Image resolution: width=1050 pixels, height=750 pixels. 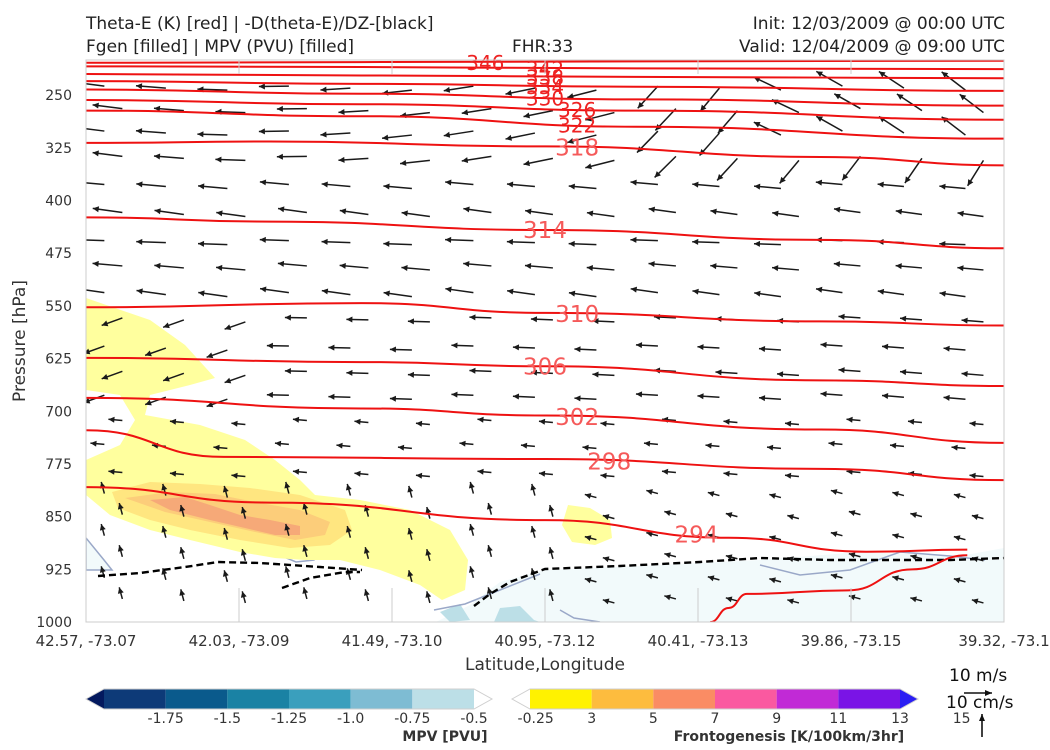 What do you see at coordinates (100, 553) in the screenshot?
I see `mpv-fill-left` at bounding box center [100, 553].